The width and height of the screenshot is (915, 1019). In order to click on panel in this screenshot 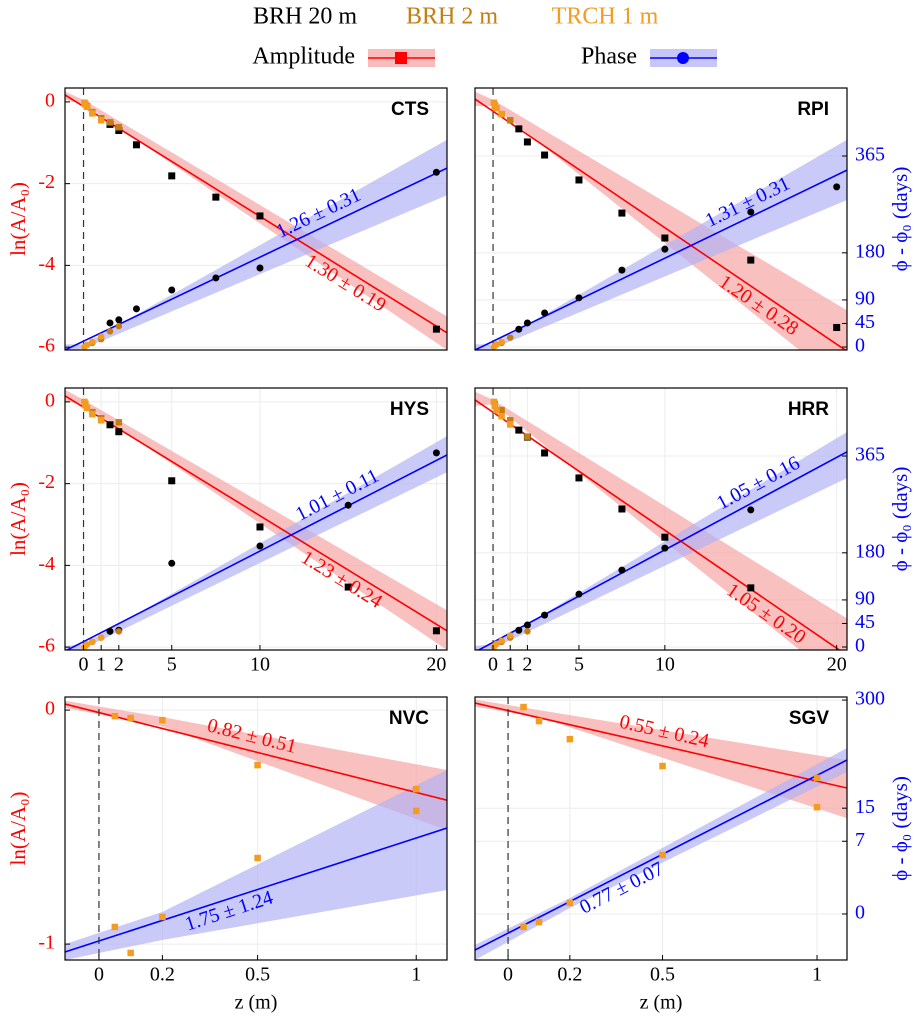, I will do `click(256, 519)`.